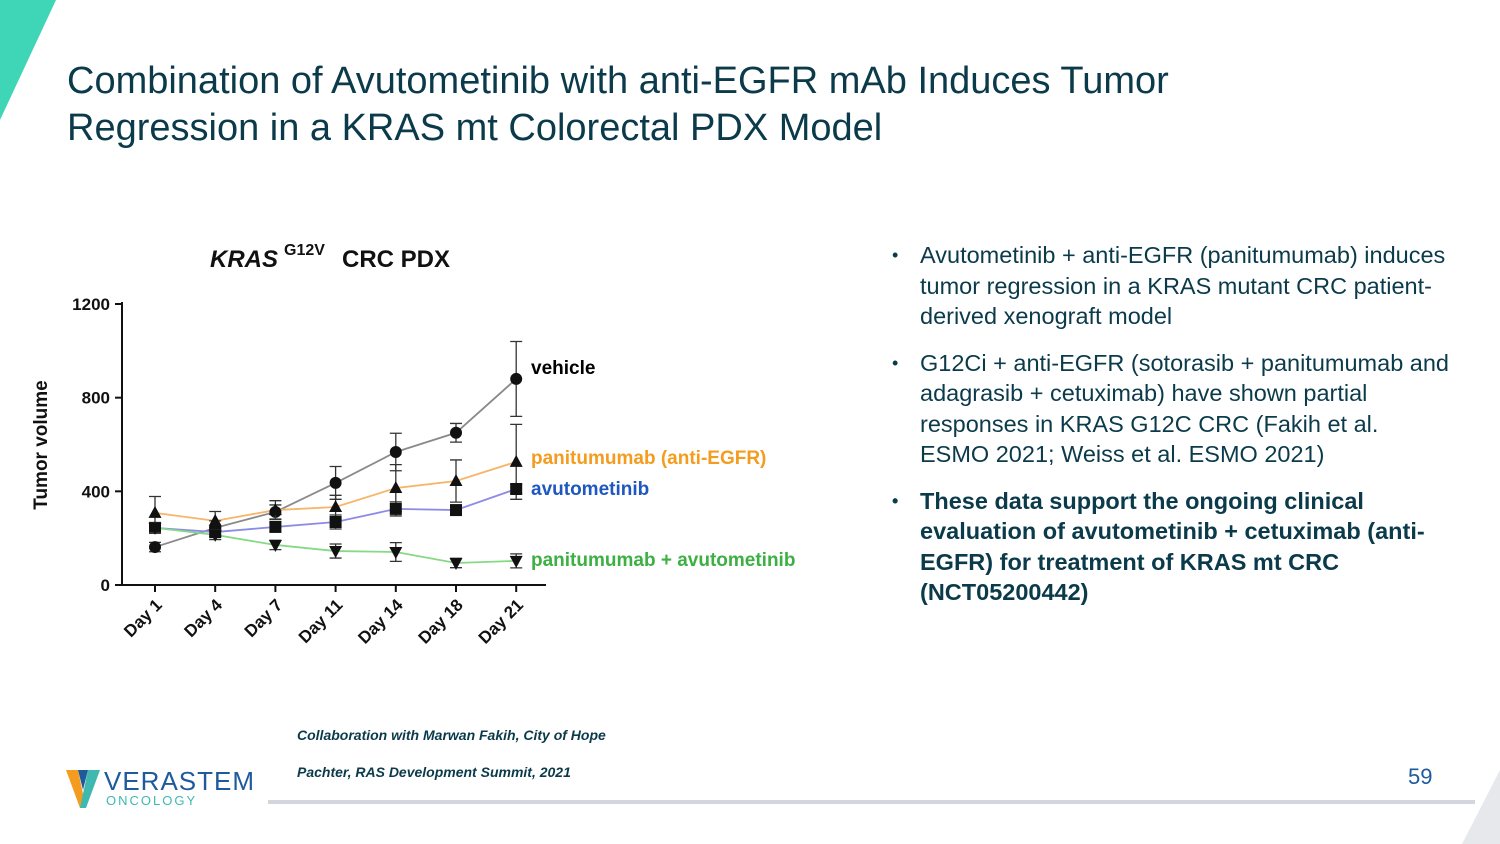  Describe the element at coordinates (321, 621) in the screenshot. I see `x-tick-label: Day 11` at that location.